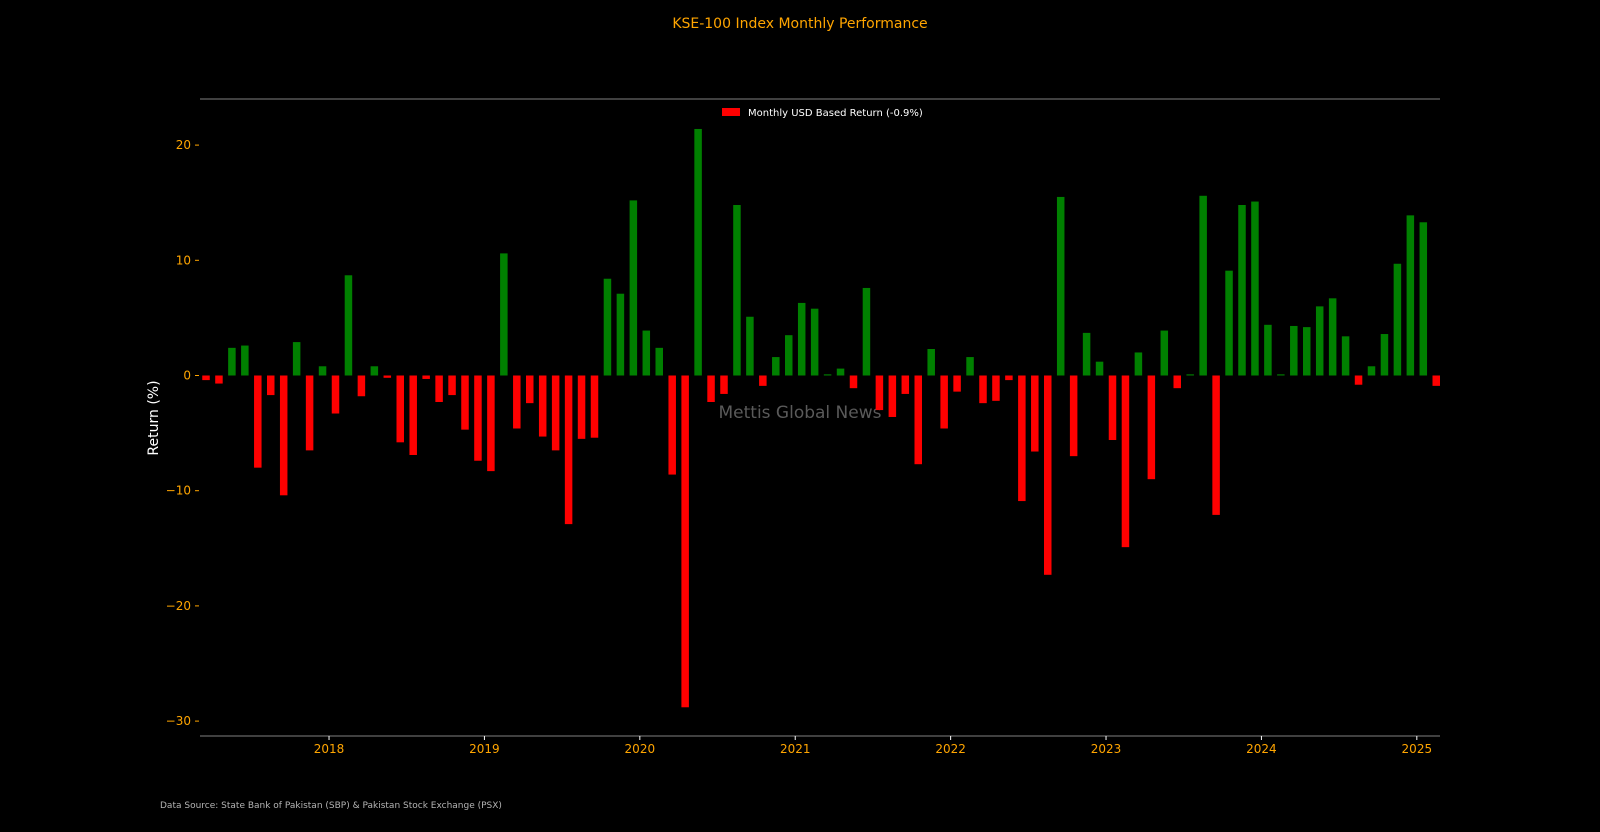  I want to click on x-tick-label: 2023, so click(1106, 749).